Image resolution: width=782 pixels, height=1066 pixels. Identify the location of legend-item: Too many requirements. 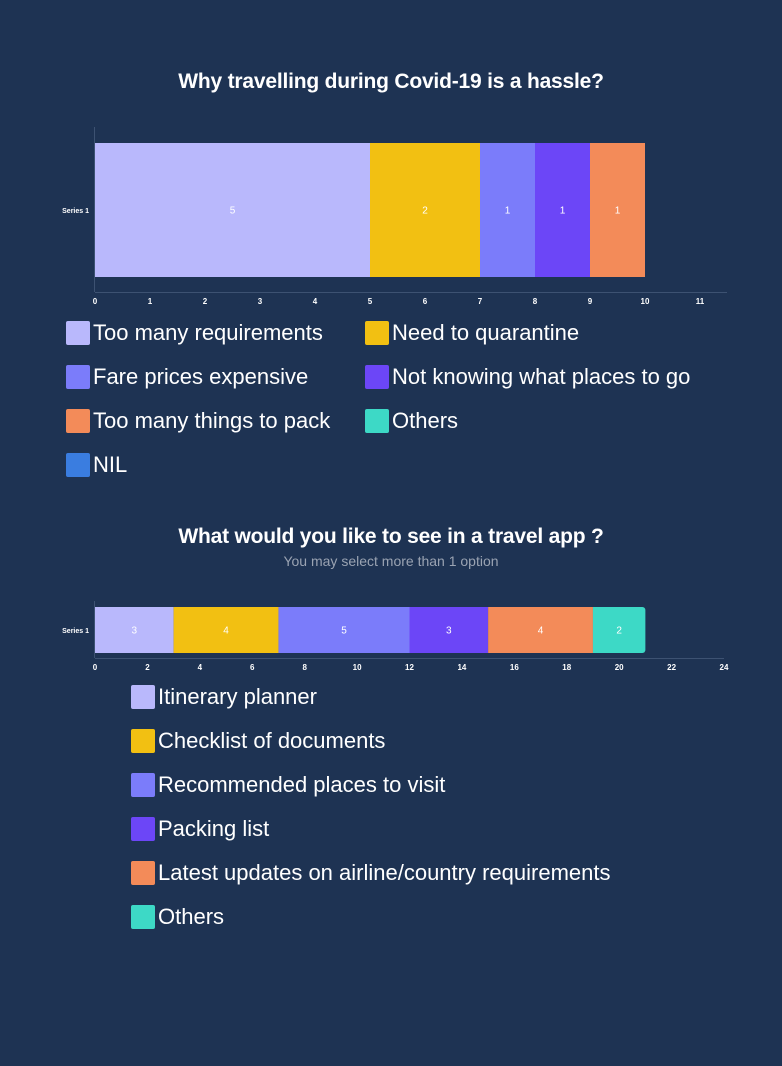
(194, 333).